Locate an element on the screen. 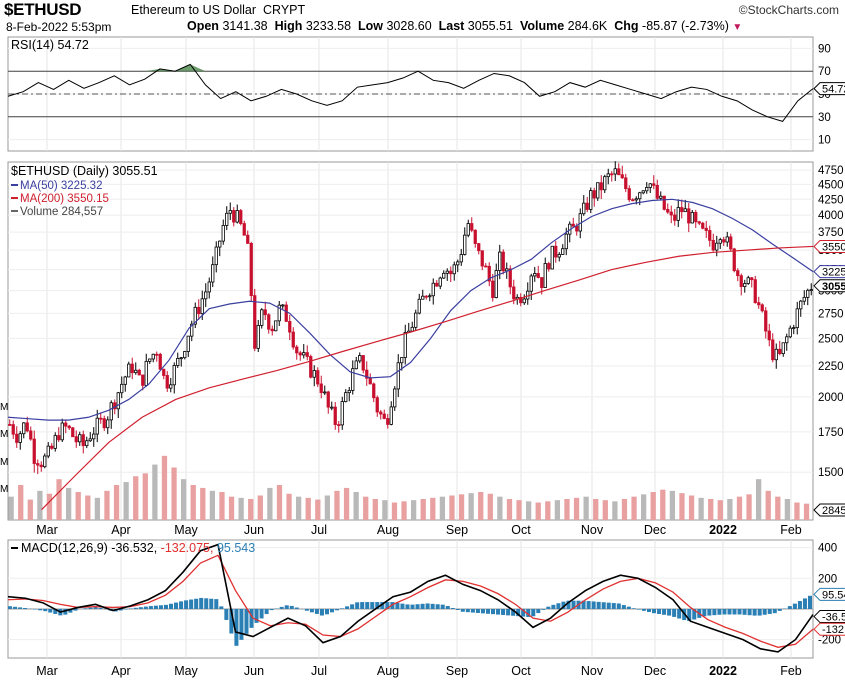 The image size is (845, 684). price-tick-label: 1500 is located at coordinates (831, 473).